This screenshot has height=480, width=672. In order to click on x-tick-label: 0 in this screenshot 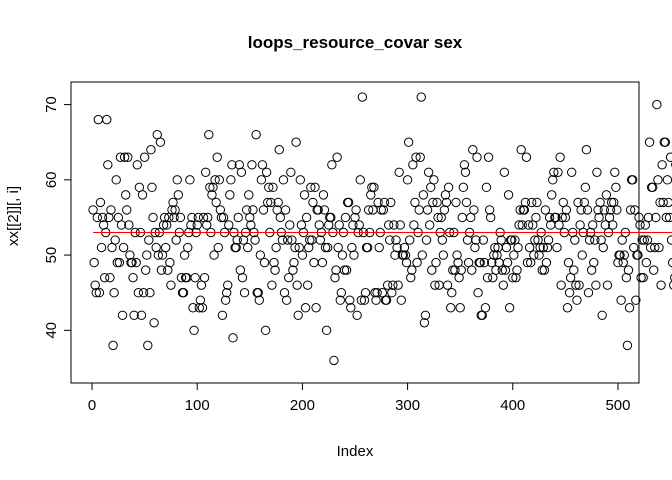, I will do `click(92, 405)`.